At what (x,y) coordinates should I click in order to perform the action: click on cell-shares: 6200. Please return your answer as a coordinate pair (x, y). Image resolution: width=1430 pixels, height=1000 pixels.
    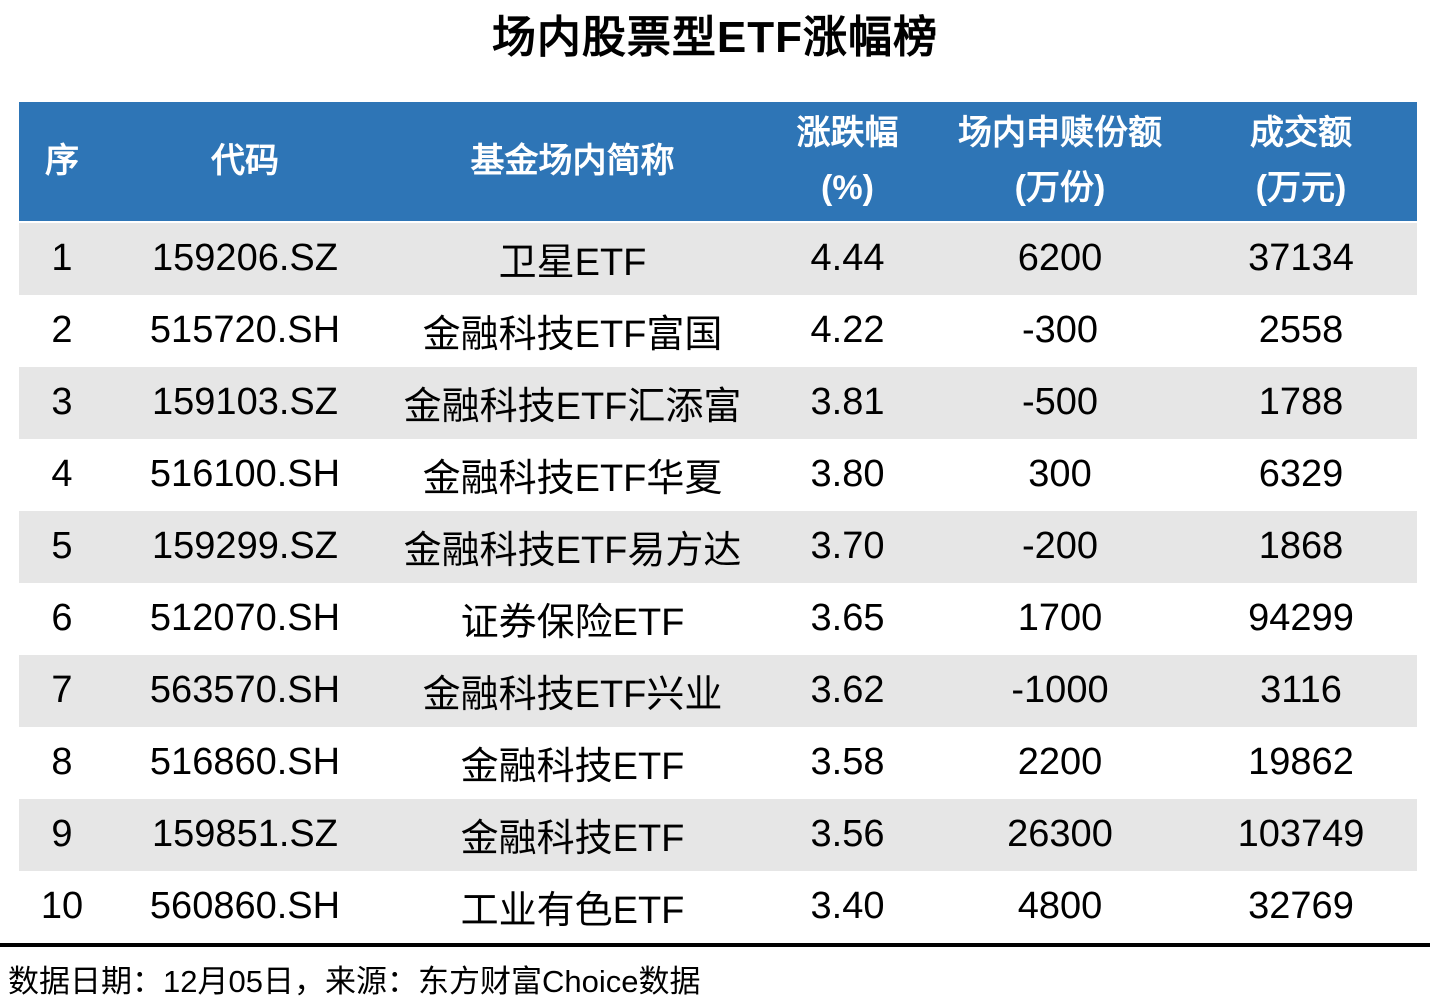
    Looking at the image, I should click on (1060, 258).